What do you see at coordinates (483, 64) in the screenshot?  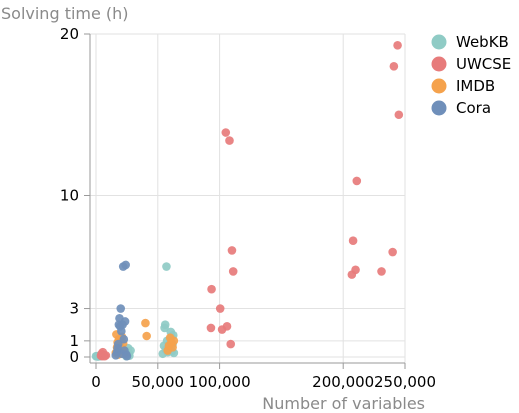 I see `legend-label: UWCSE` at bounding box center [483, 64].